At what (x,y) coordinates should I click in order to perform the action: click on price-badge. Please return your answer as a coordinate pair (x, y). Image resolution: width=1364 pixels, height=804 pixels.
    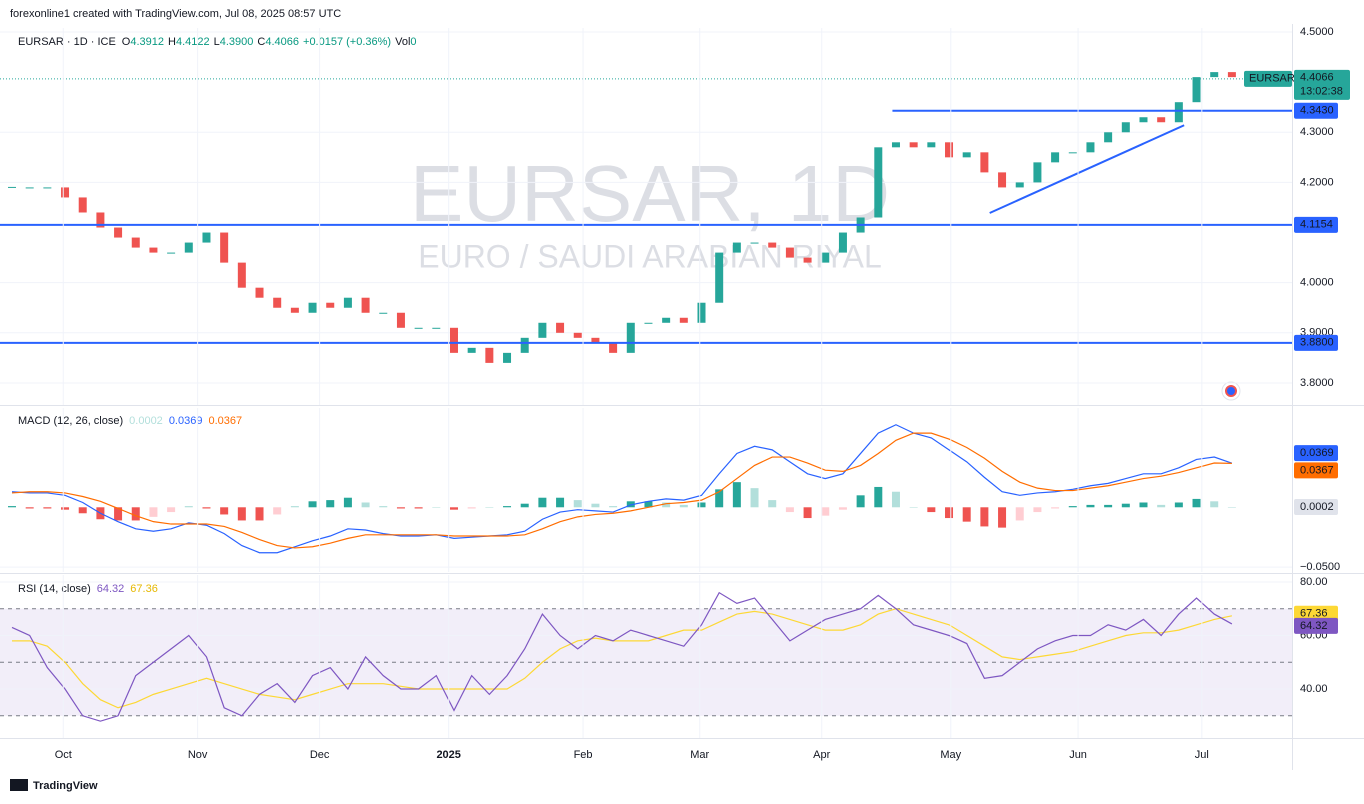
    Looking at the image, I should click on (1322, 84).